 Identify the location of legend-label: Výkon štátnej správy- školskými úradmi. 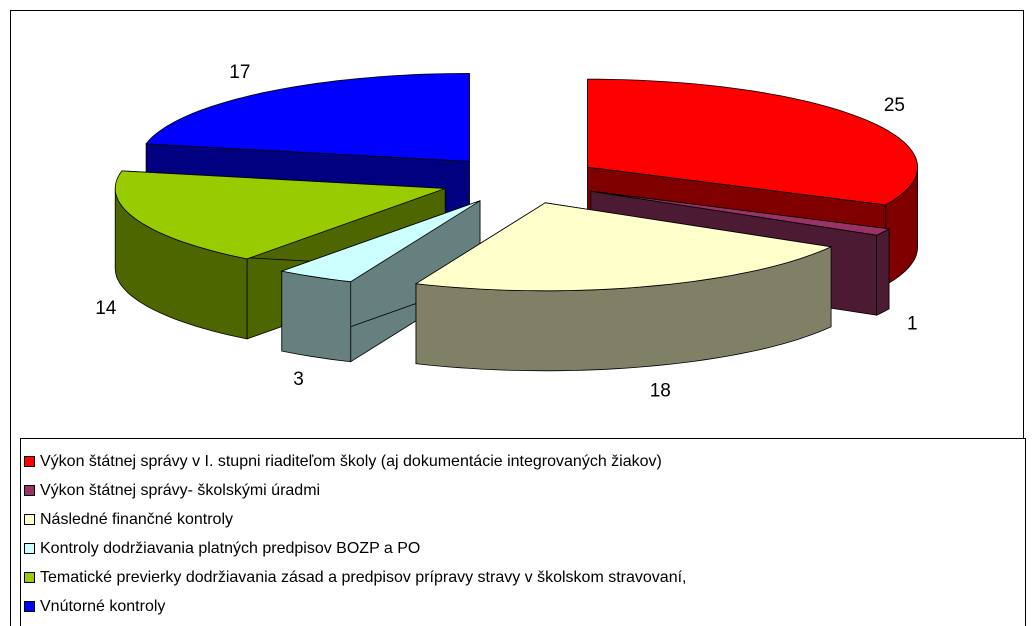
(180, 490).